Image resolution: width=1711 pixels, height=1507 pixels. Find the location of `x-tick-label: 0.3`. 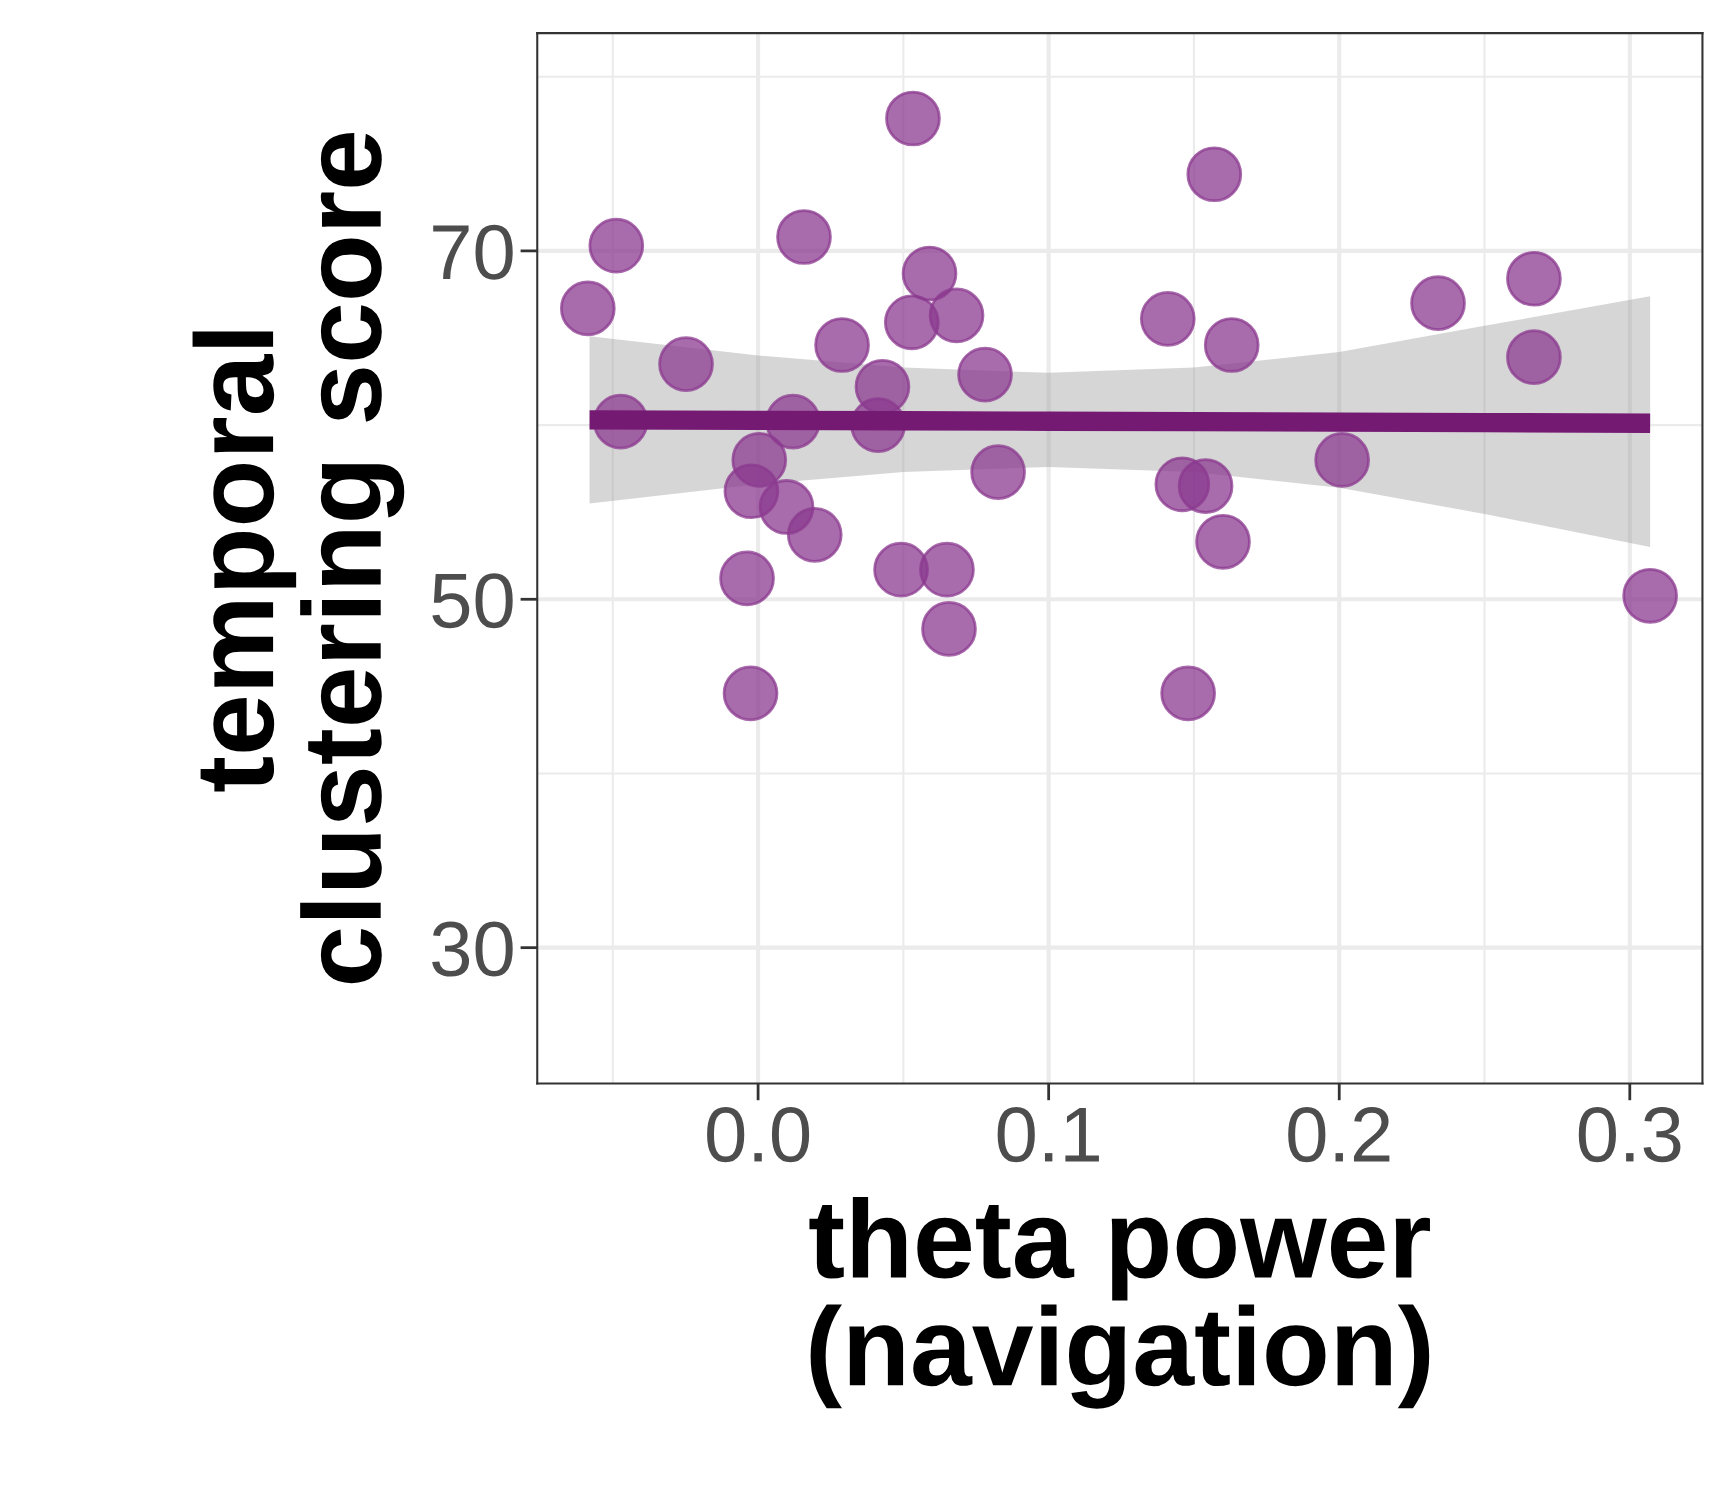

x-tick-label: 0.3 is located at coordinates (1629, 1135).